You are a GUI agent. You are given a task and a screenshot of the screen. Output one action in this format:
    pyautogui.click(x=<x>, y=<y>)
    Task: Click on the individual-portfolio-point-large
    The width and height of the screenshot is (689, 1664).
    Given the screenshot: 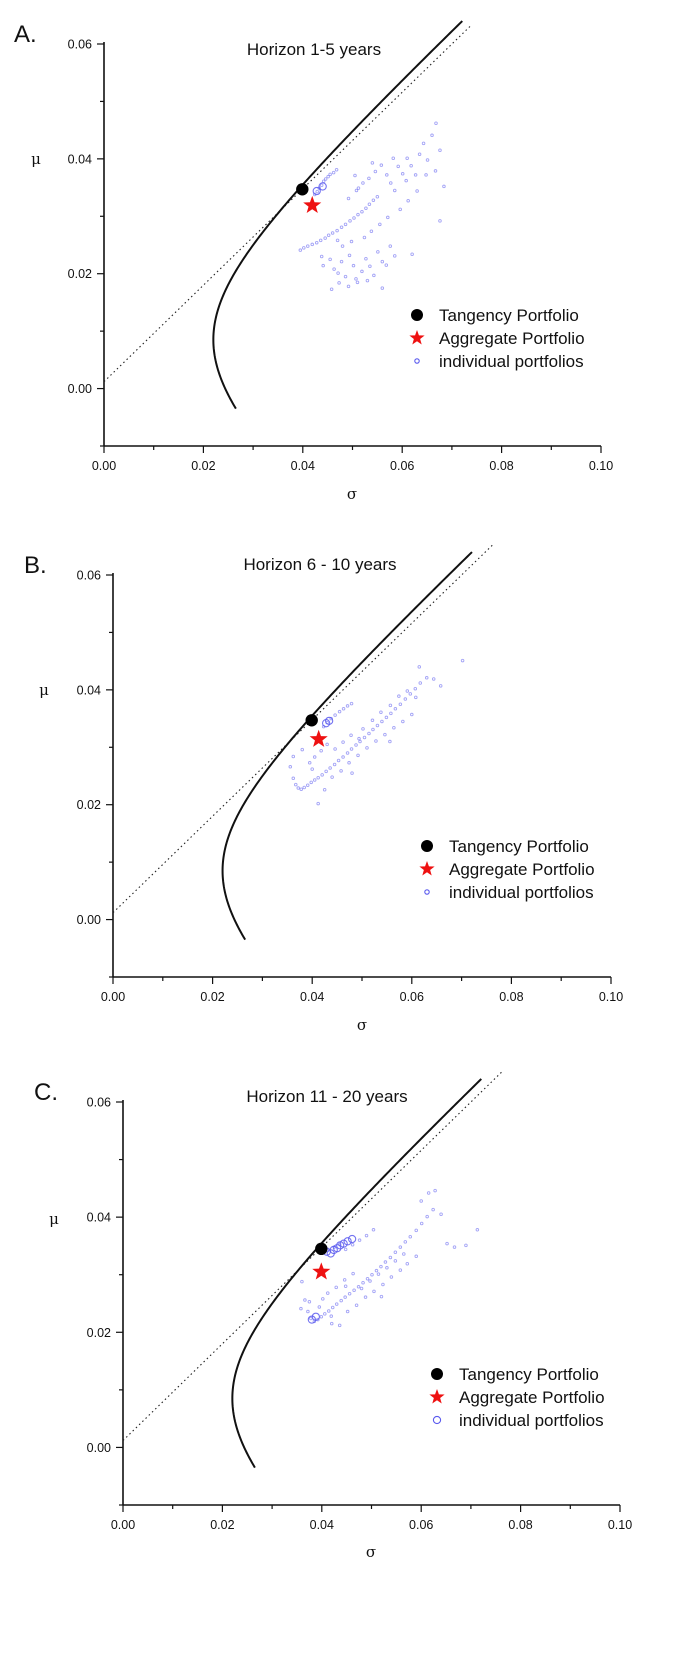 What is the action you would take?
    pyautogui.click(x=343, y=1243)
    